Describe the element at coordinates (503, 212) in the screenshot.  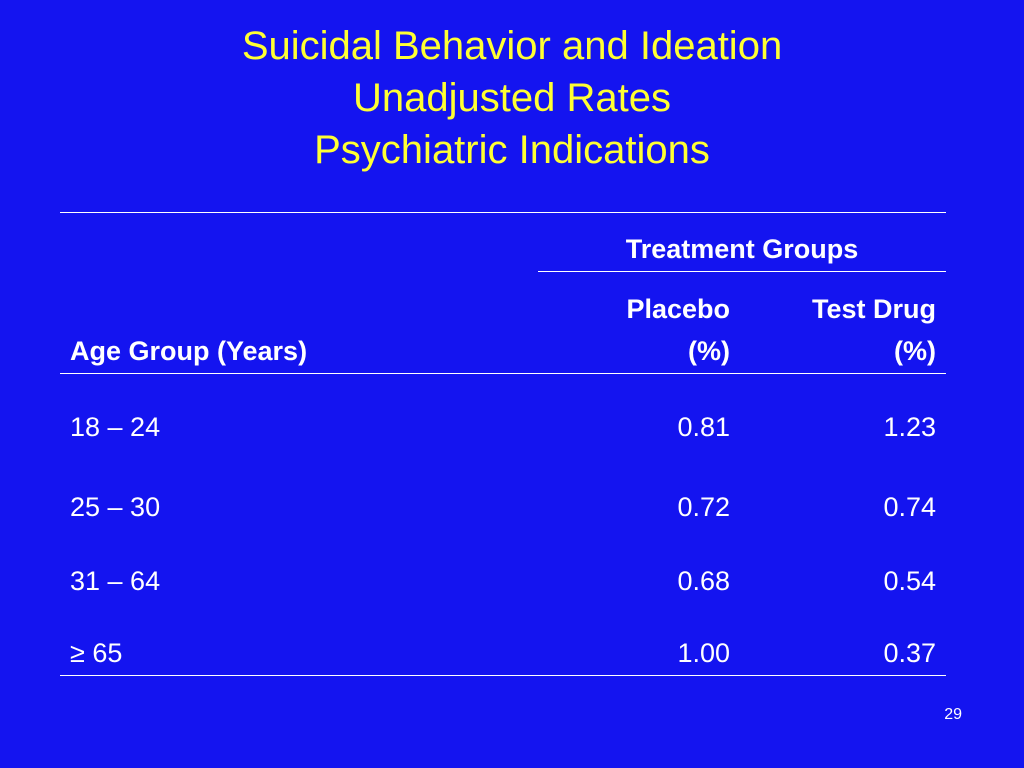
I see `table-top-rule` at that location.